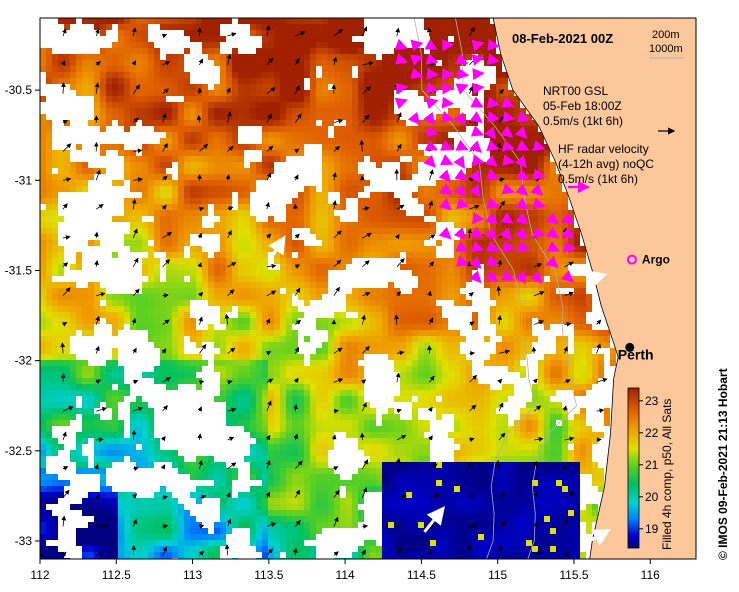 This screenshot has width=739, height=592. What do you see at coordinates (22, 315) in the screenshot?
I see `lat-axis: -30.5 -31 -31.5 -32 -32.5 -33` at bounding box center [22, 315].